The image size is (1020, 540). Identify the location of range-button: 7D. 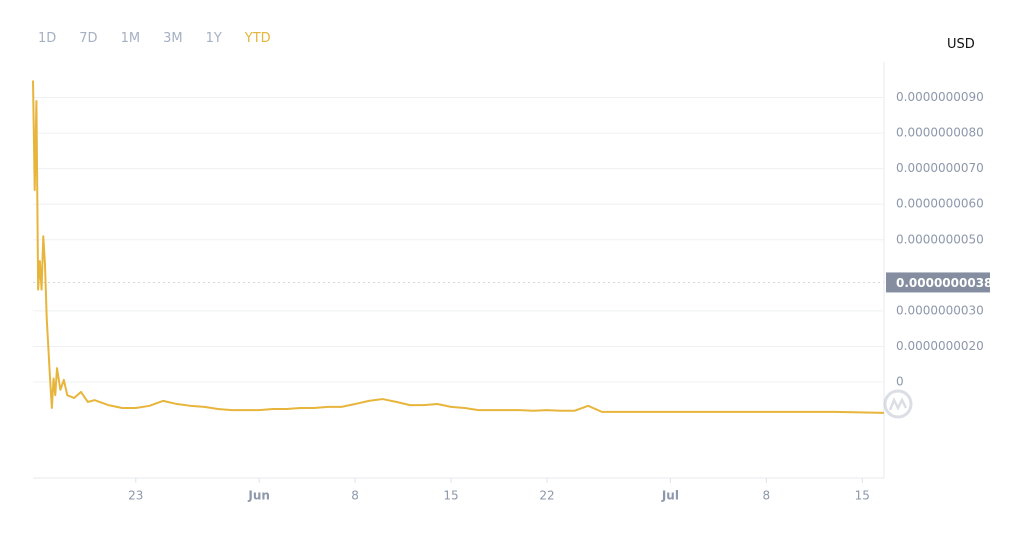
(88, 38).